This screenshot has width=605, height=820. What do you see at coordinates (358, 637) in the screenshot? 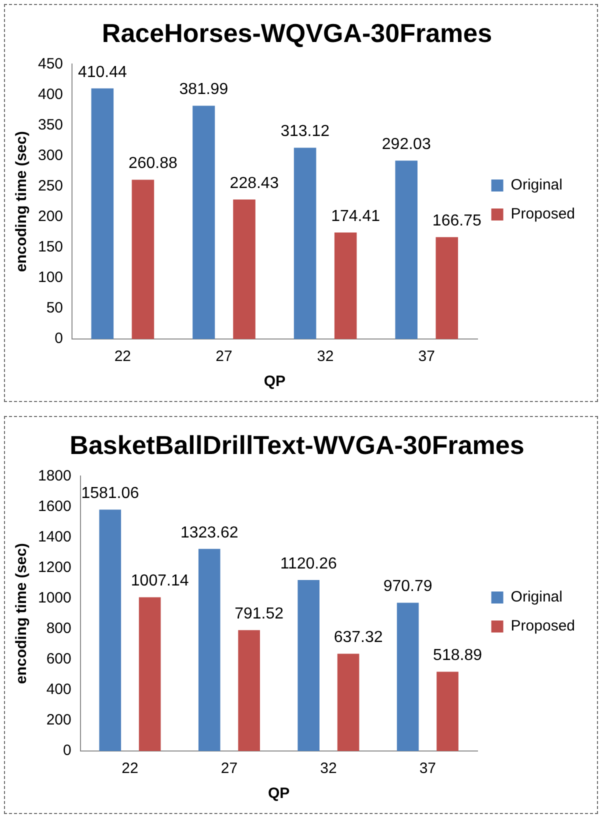
I see `data-label: 637.32` at bounding box center [358, 637].